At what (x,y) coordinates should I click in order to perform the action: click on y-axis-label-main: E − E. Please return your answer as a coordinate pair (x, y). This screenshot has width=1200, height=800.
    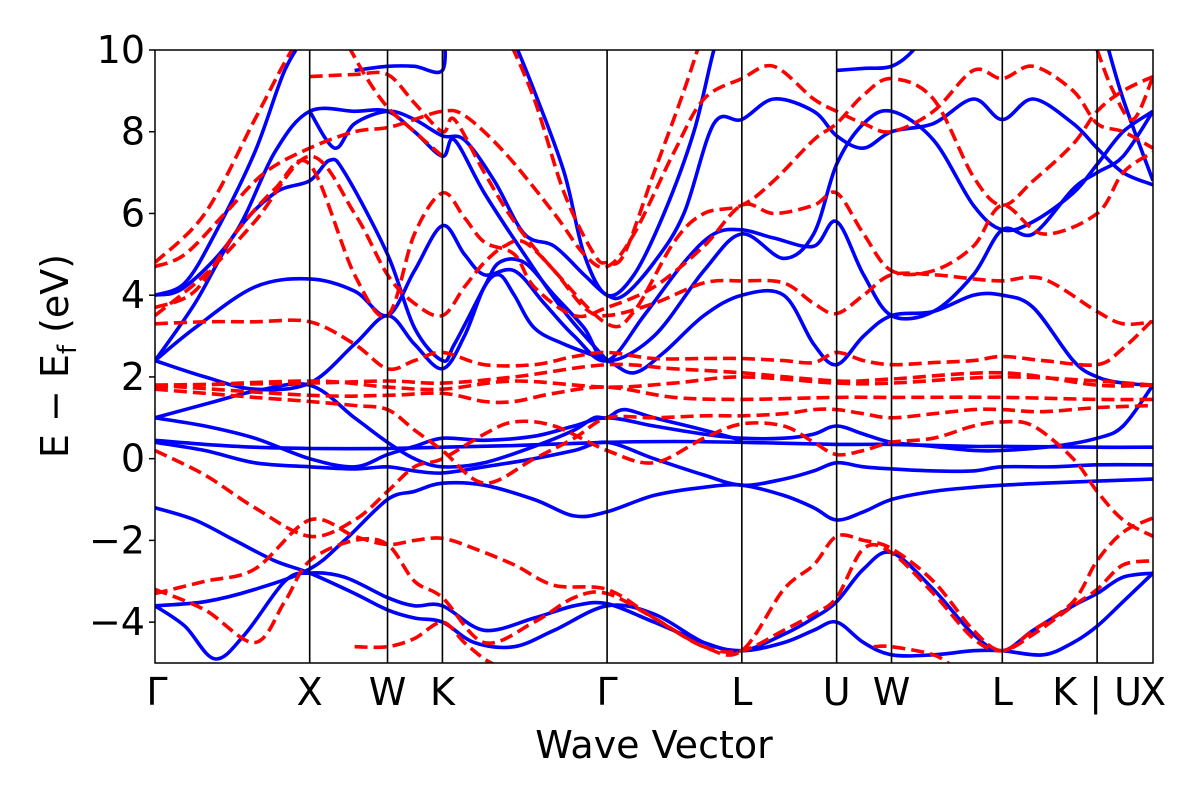
    Looking at the image, I should click on (55, 406).